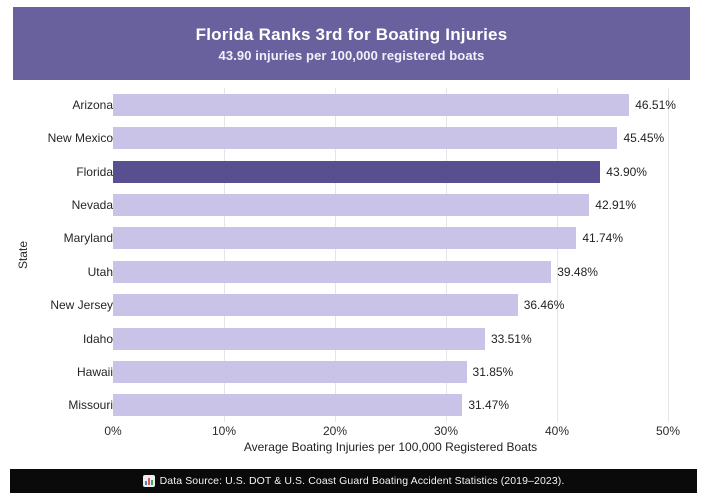  What do you see at coordinates (615, 204) in the screenshot?
I see `bar-value-label: 42.91%` at bounding box center [615, 204].